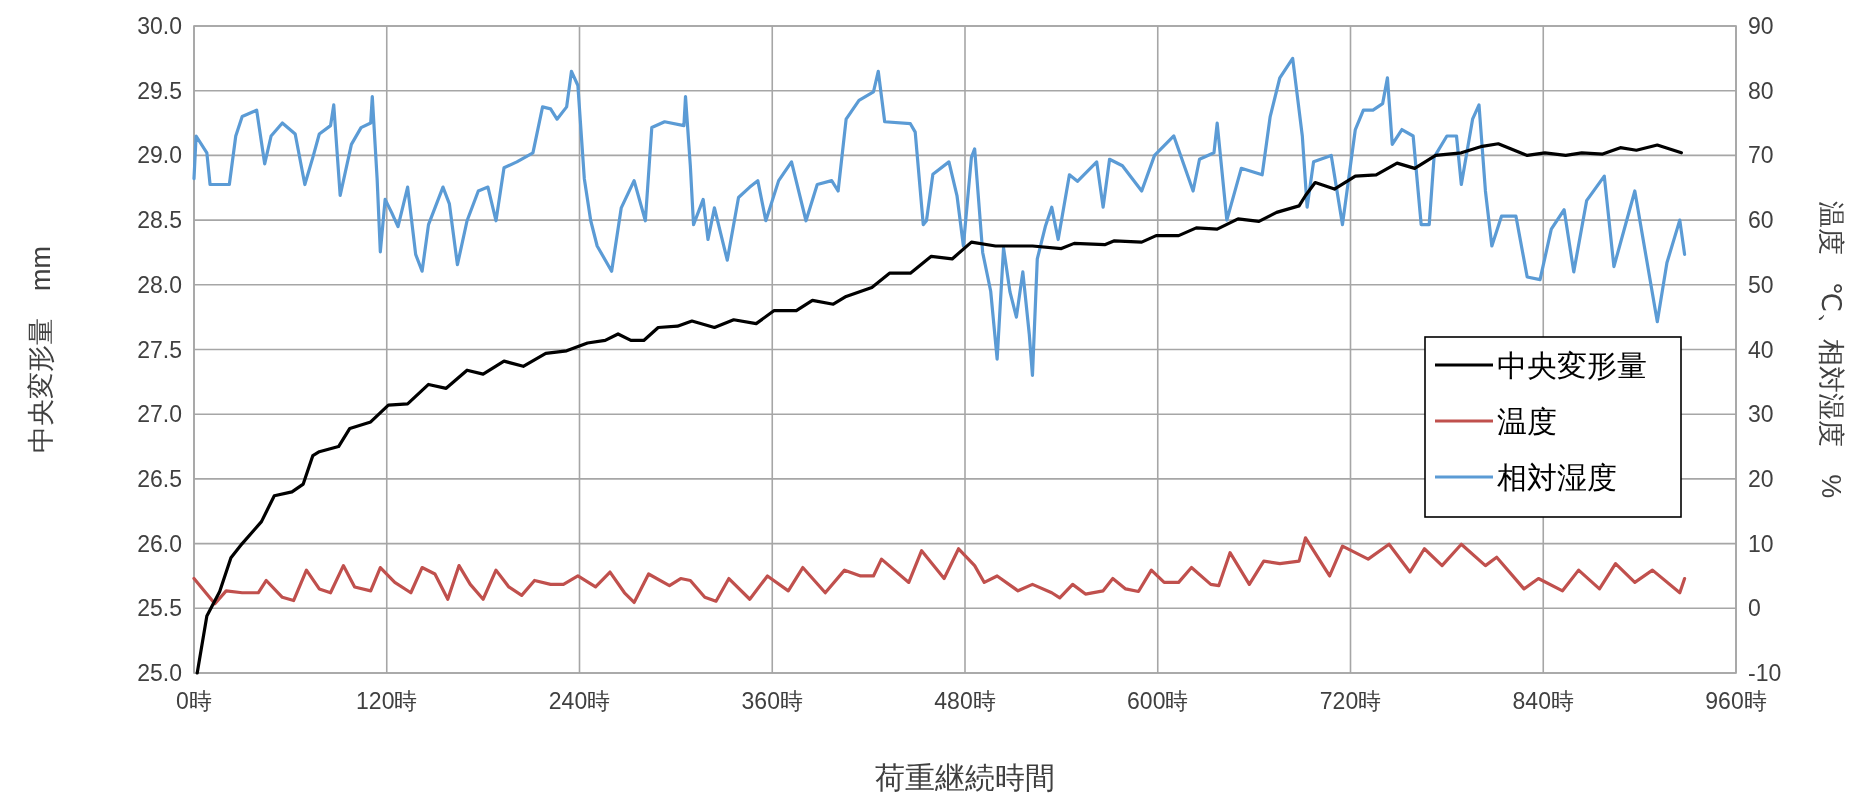 This screenshot has width=1865, height=800. I want to click on legend-label: 相対湿度, so click(1557, 477).